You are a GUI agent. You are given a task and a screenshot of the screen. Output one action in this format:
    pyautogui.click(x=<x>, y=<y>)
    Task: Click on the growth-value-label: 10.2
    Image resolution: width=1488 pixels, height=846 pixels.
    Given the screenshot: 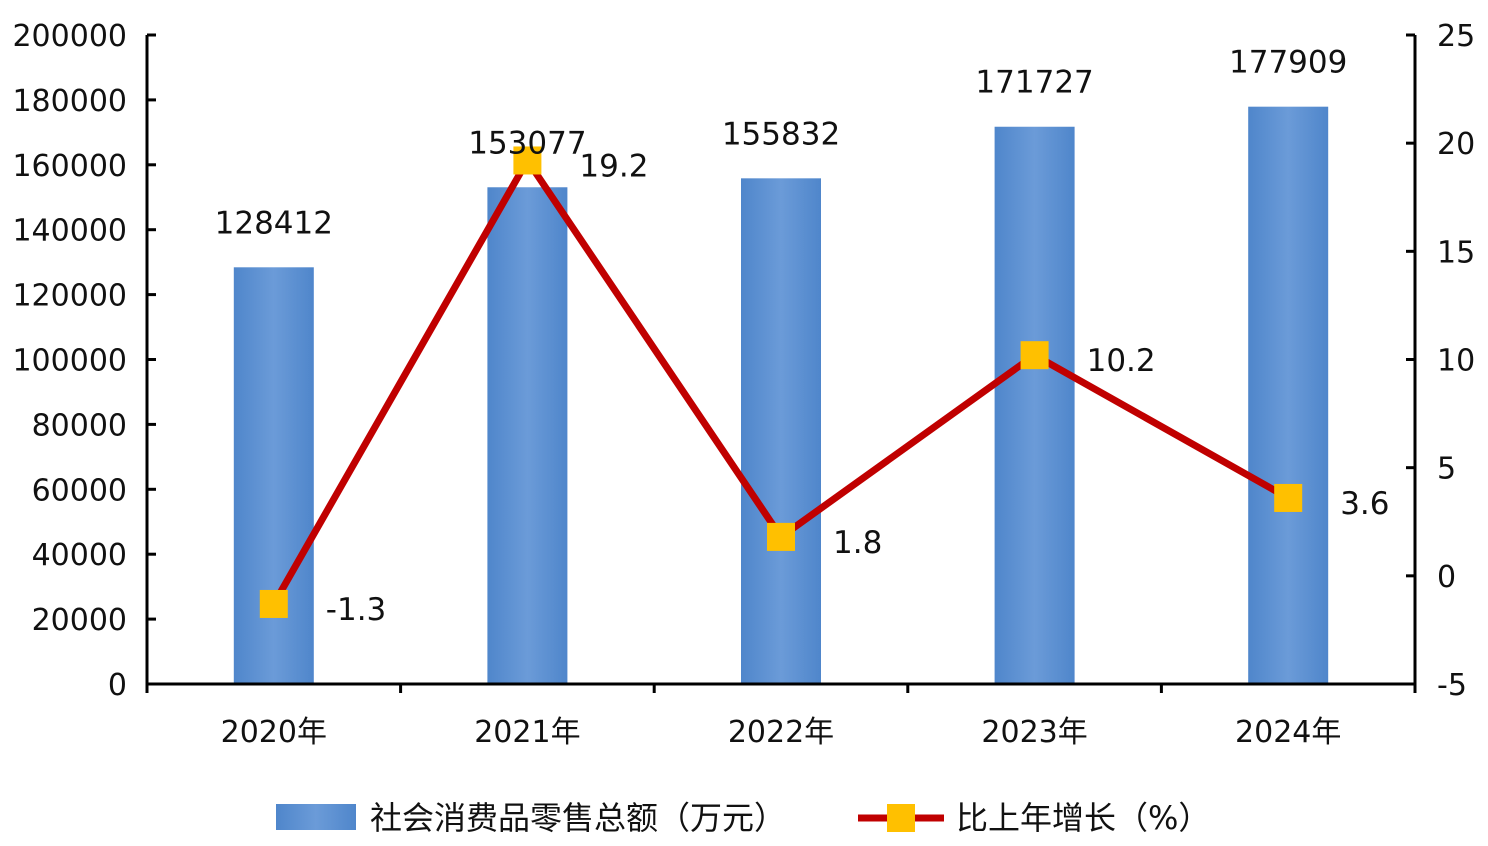 What is the action you would take?
    pyautogui.click(x=1121, y=361)
    